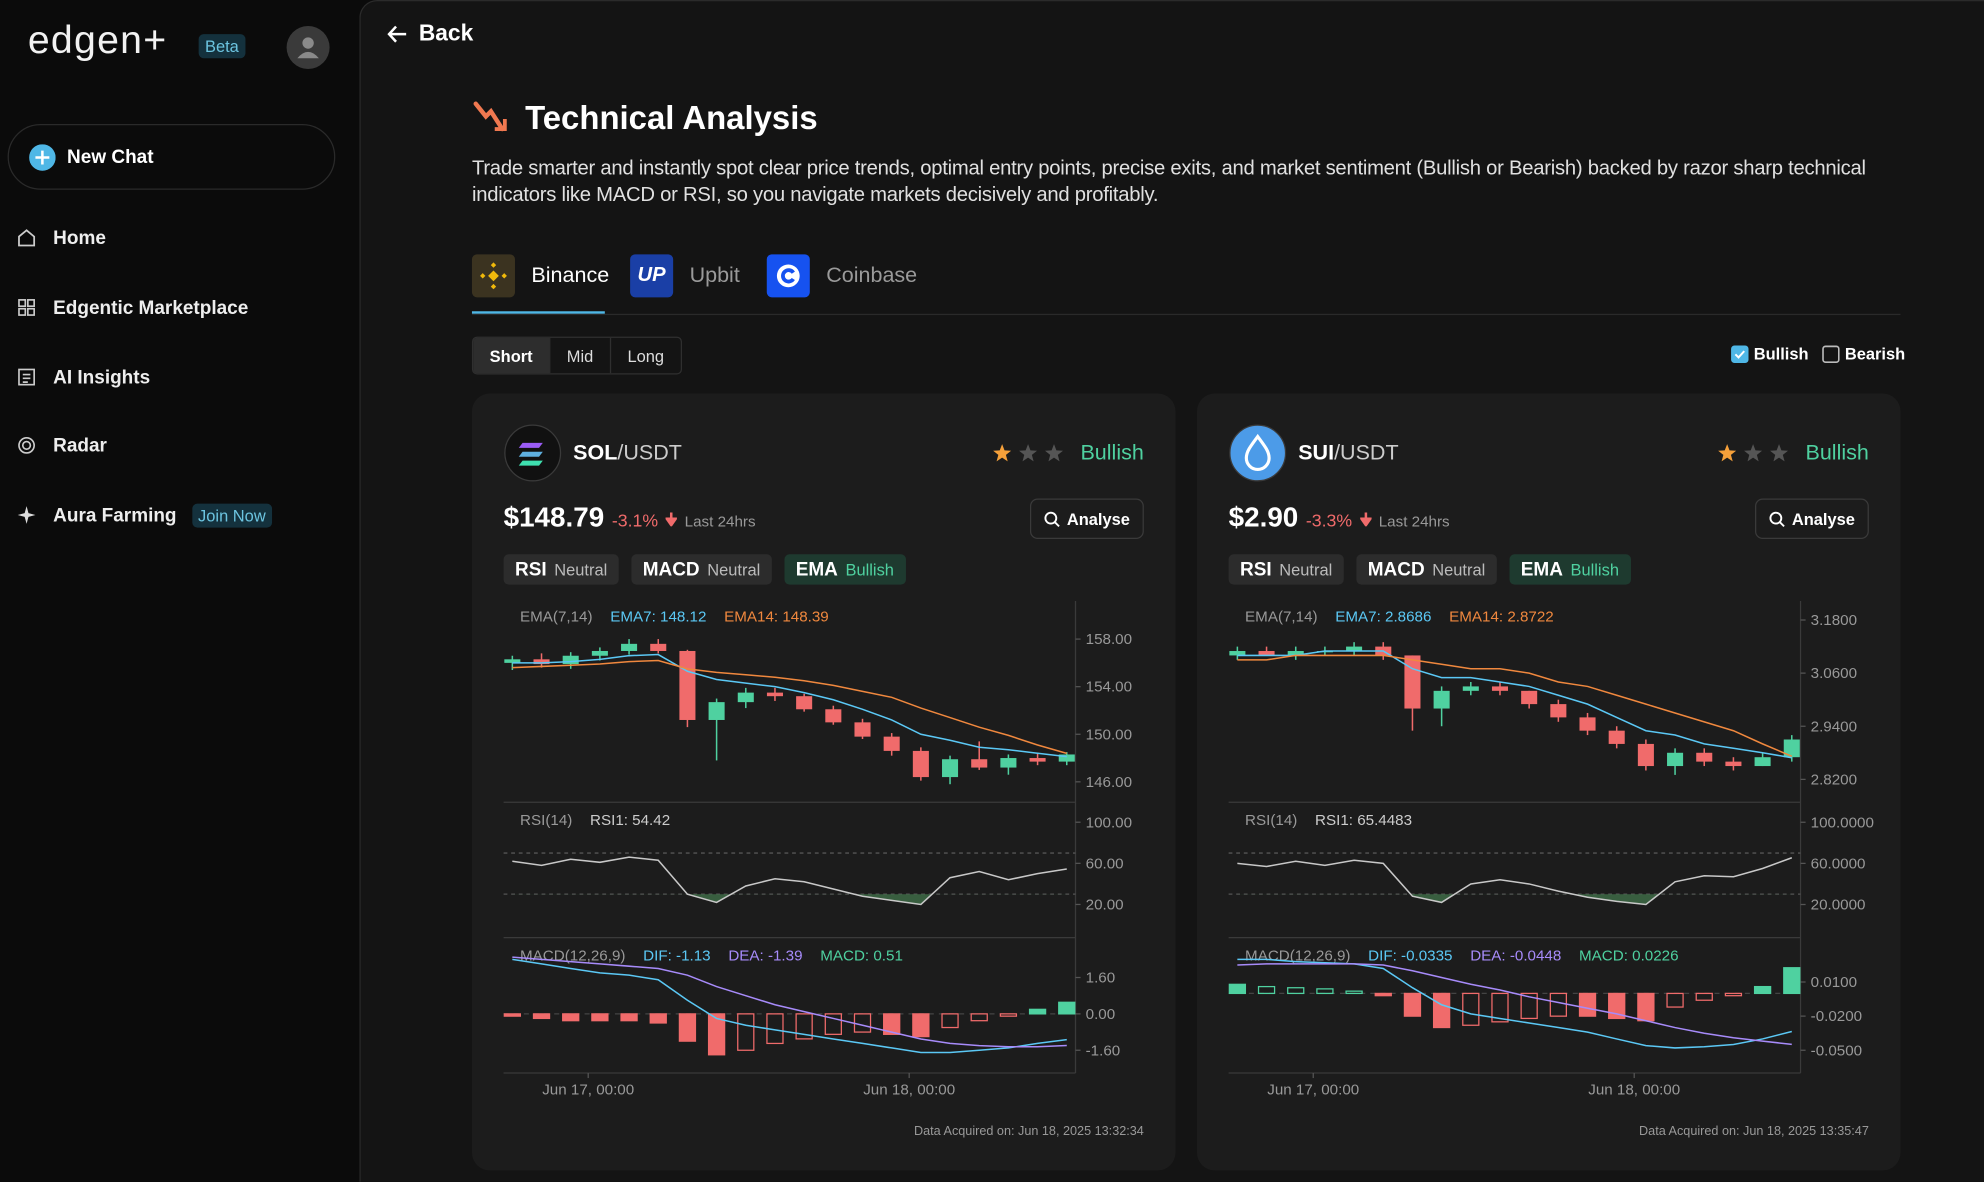 The width and height of the screenshot is (1984, 1182). I want to click on checkbox, so click(1740, 353).